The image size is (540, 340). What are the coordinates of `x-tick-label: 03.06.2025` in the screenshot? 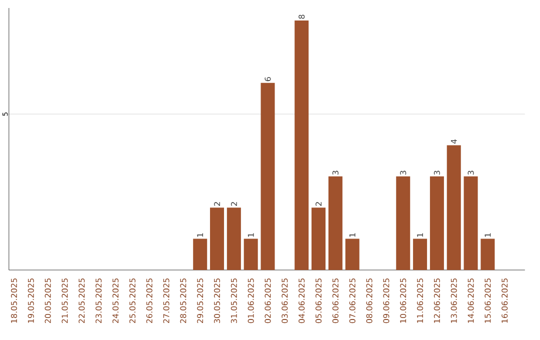 It's located at (285, 301).